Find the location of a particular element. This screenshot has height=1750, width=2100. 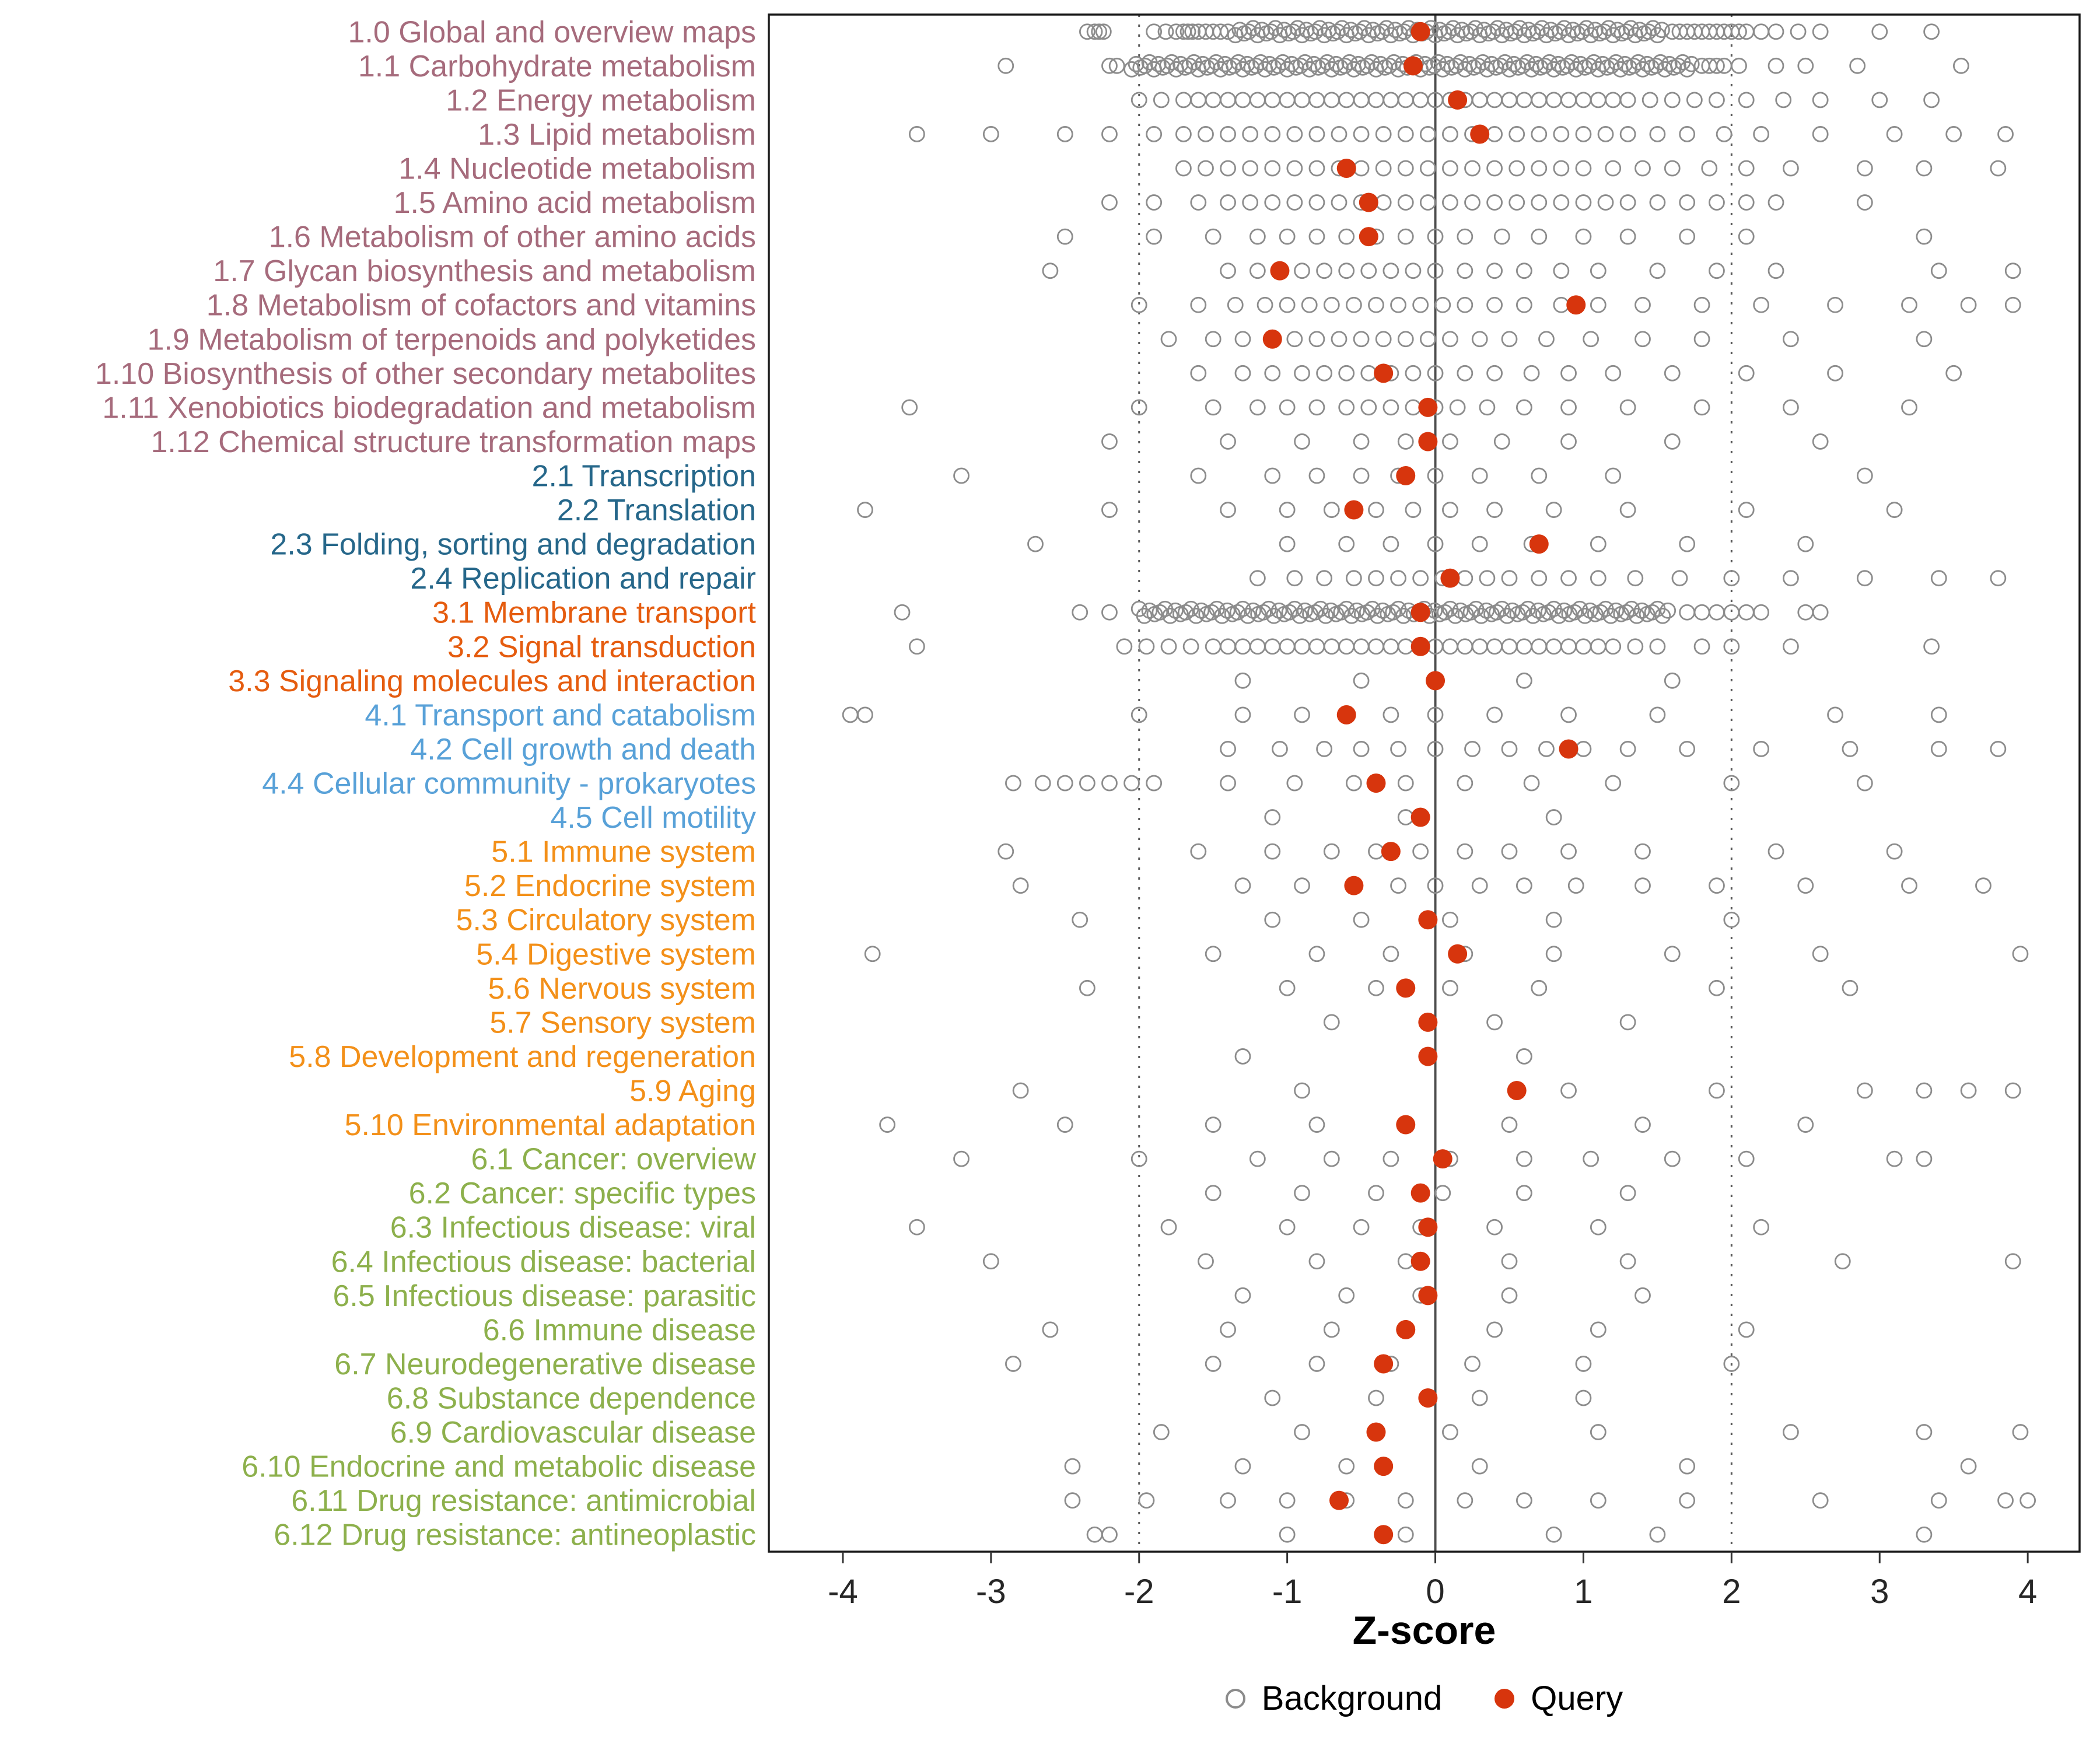

legend: Background Query is located at coordinates (1424, 1699).